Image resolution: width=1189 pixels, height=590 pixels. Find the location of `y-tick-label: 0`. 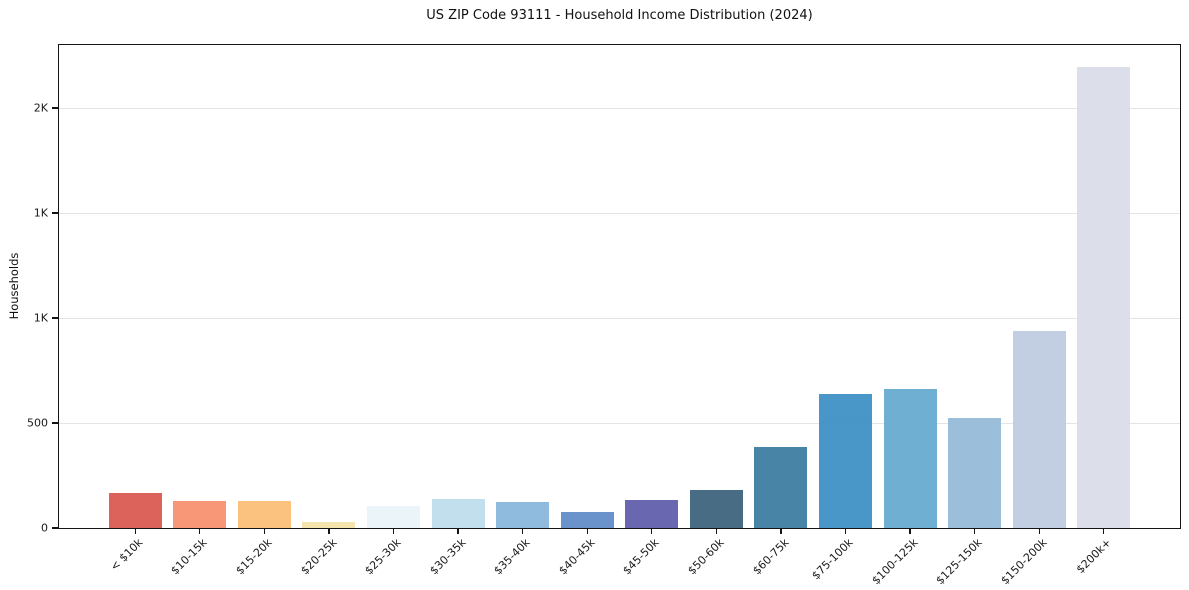

y-tick-label: 0 is located at coordinates (44, 528).